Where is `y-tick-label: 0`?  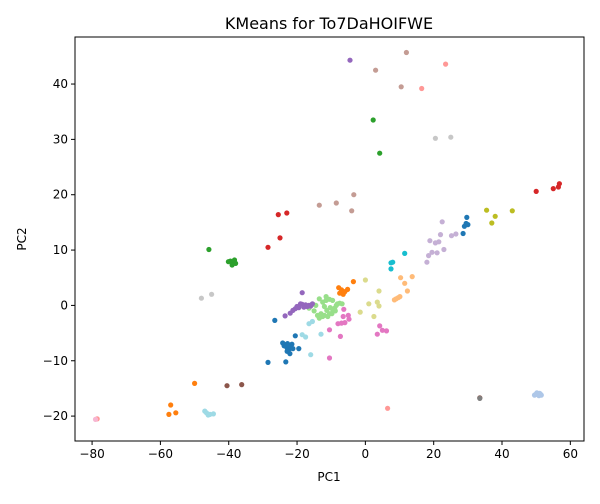 y-tick-label: 0 is located at coordinates (64, 305).